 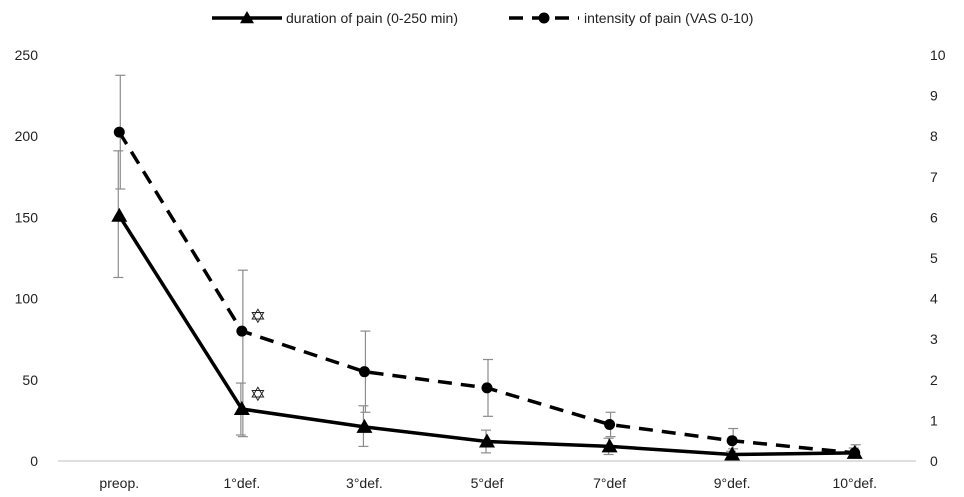 What do you see at coordinates (668, 18) in the screenshot?
I see `legend-label-intensity: intensity of pain (VAS 0-10)` at bounding box center [668, 18].